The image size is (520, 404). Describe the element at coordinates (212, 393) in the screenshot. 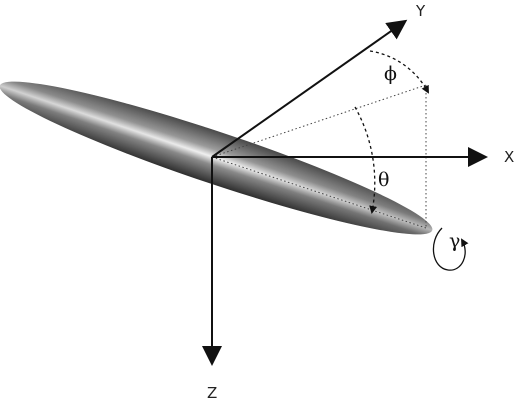

I see `z-axis-label: Z` at that location.